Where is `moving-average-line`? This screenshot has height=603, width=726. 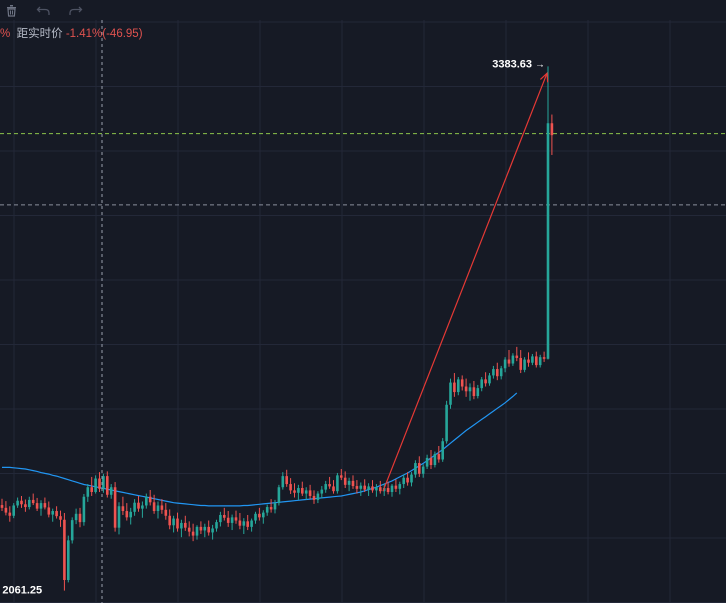 moving-average-line is located at coordinates (260, 449).